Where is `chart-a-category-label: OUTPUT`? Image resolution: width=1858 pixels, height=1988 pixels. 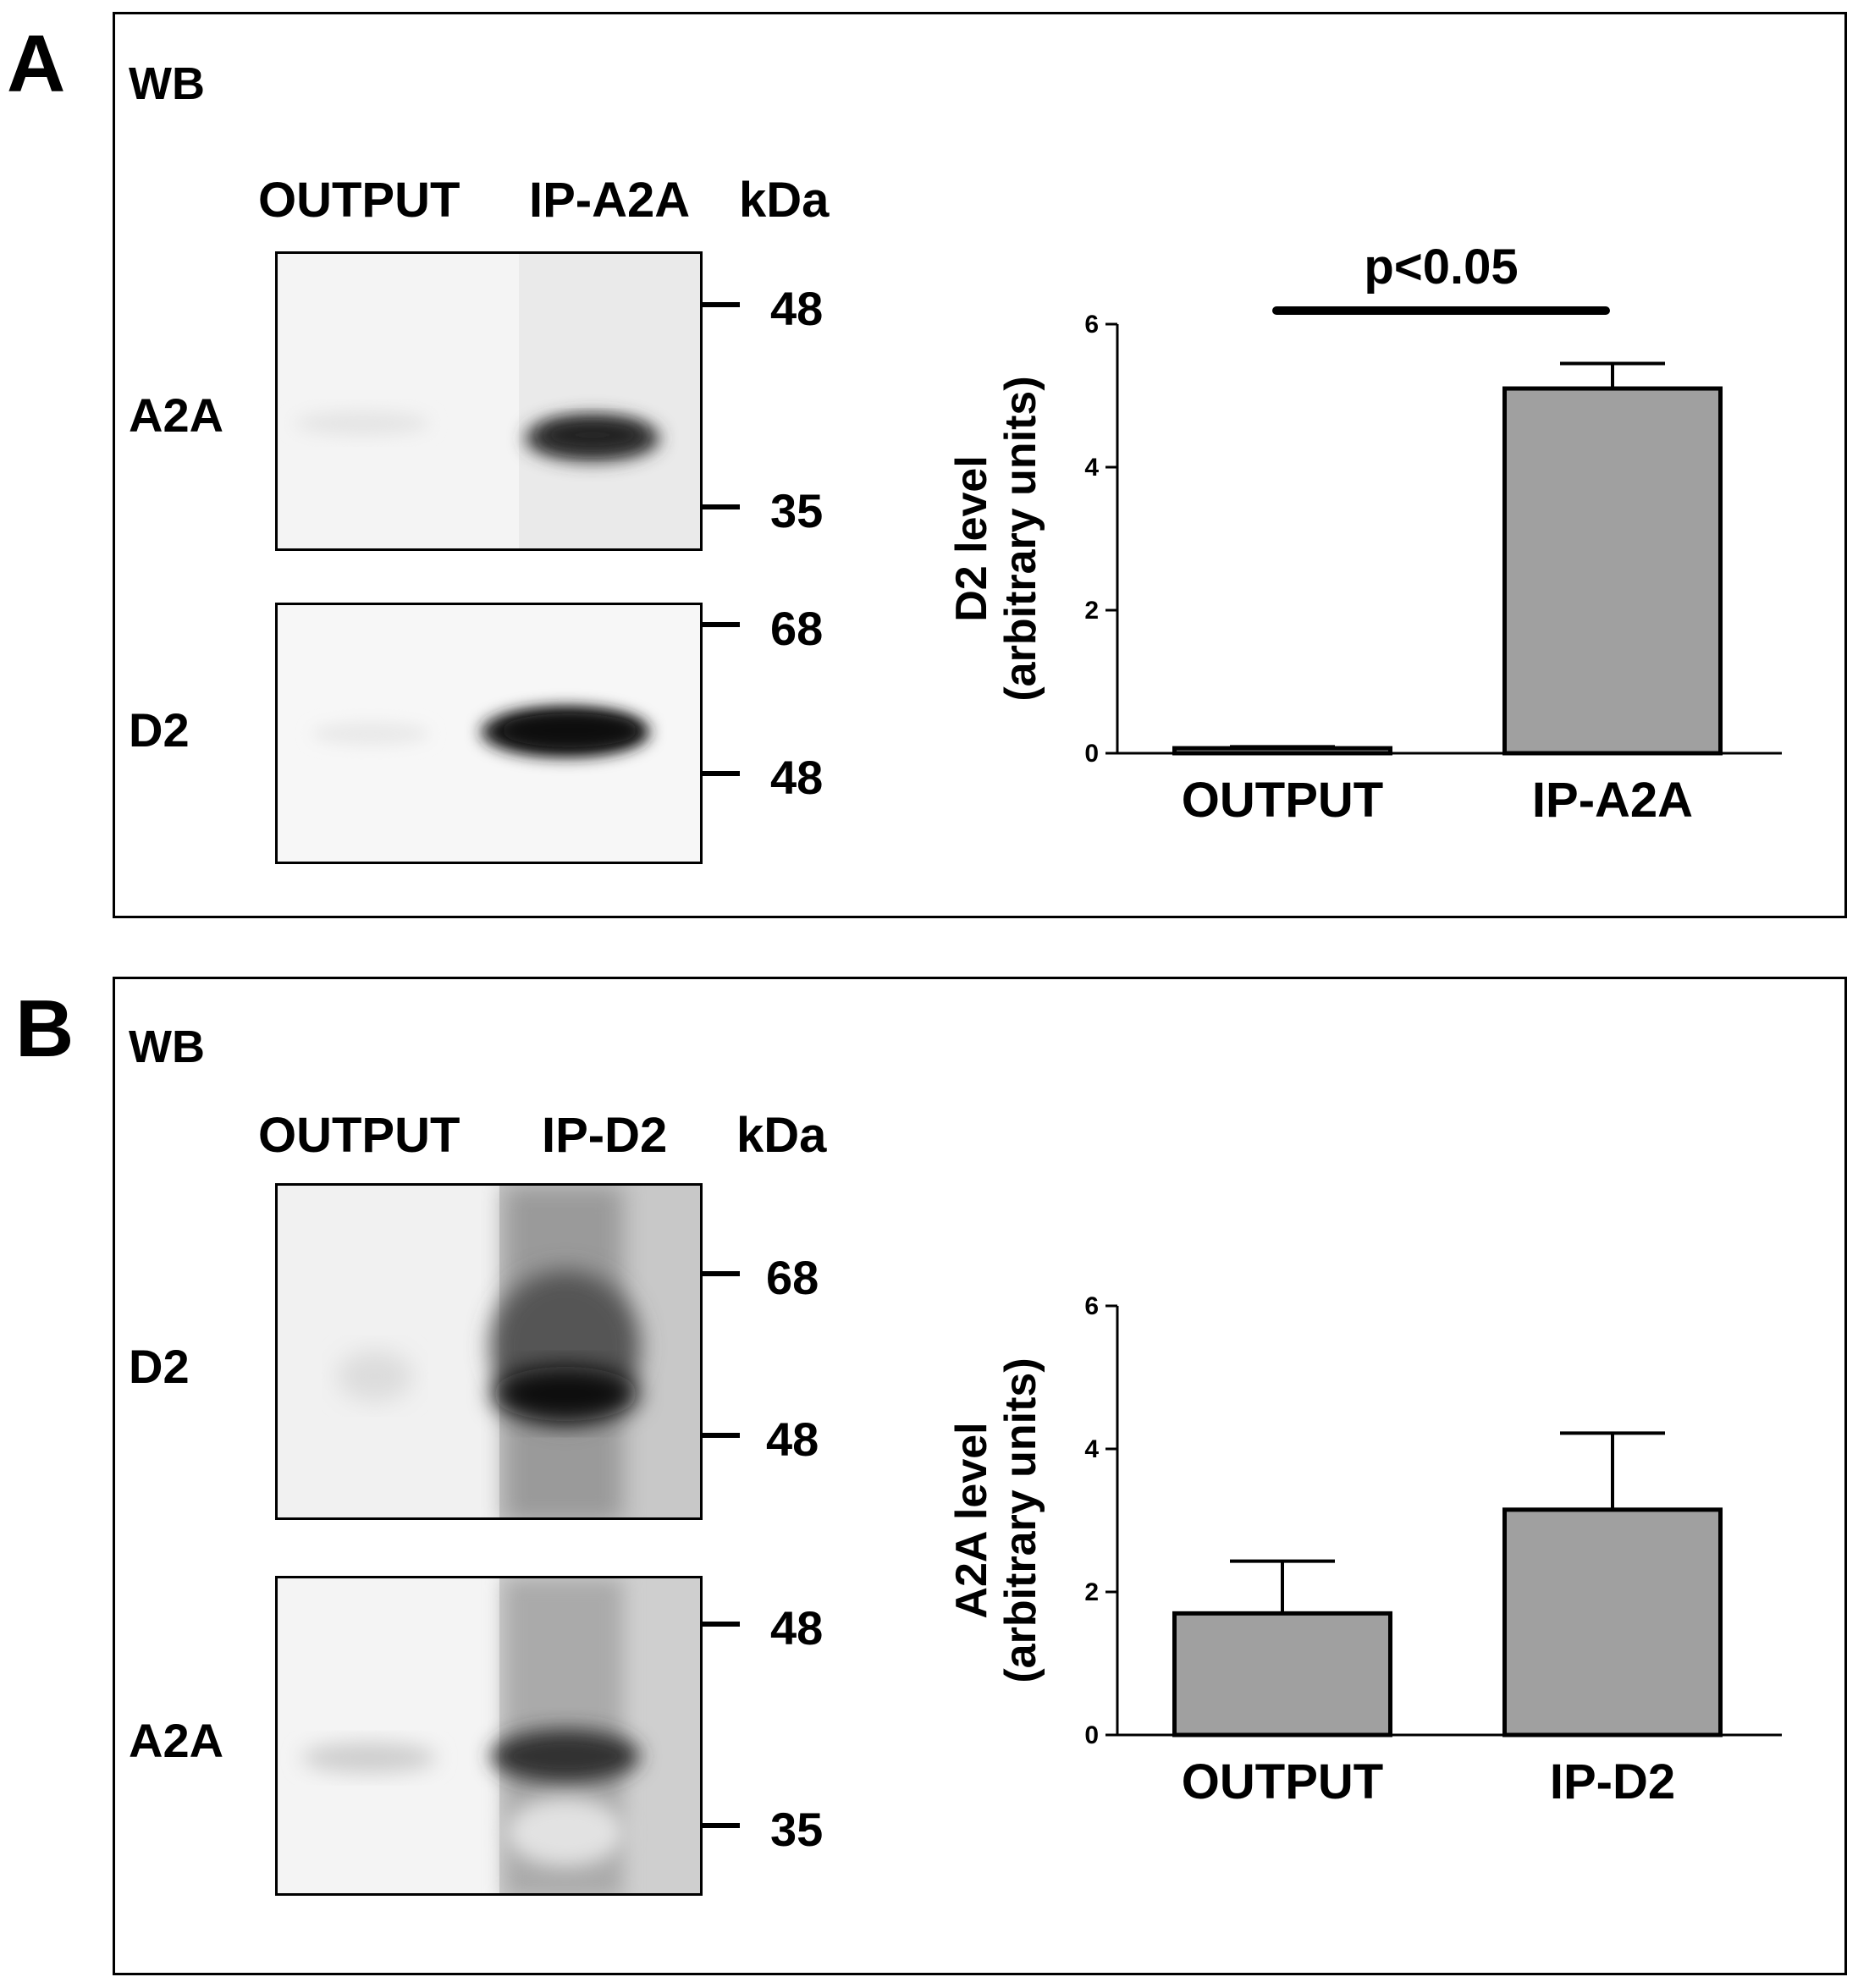 chart-a-category-label: OUTPUT is located at coordinates (1283, 800).